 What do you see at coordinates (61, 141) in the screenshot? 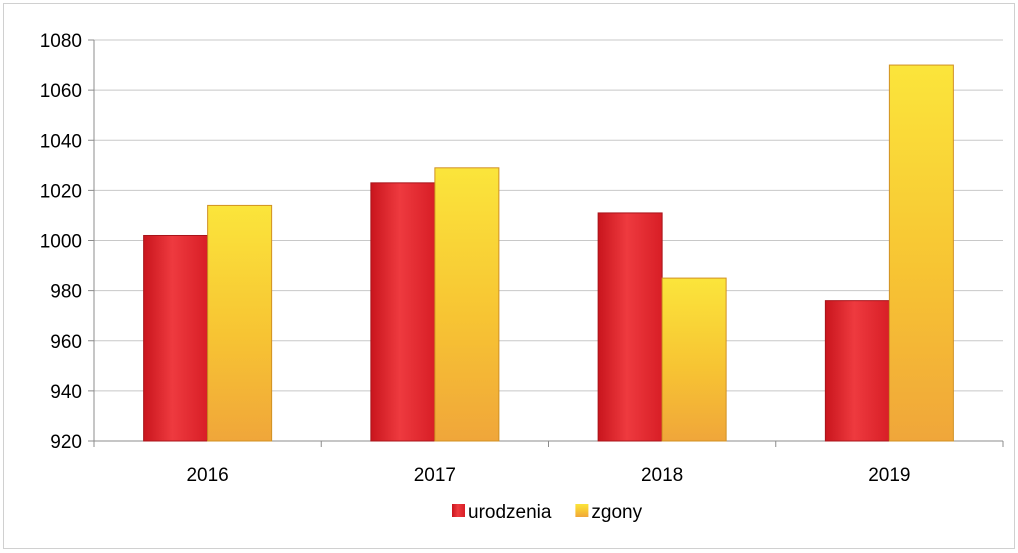
I see `y-tick-label: 1040` at bounding box center [61, 141].